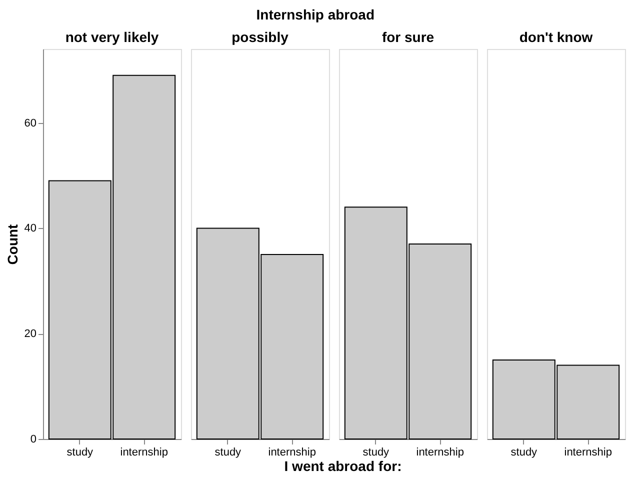 This screenshot has width=630, height=501. Describe the element at coordinates (260, 37) in the screenshot. I see `chart-title: possibly` at that location.